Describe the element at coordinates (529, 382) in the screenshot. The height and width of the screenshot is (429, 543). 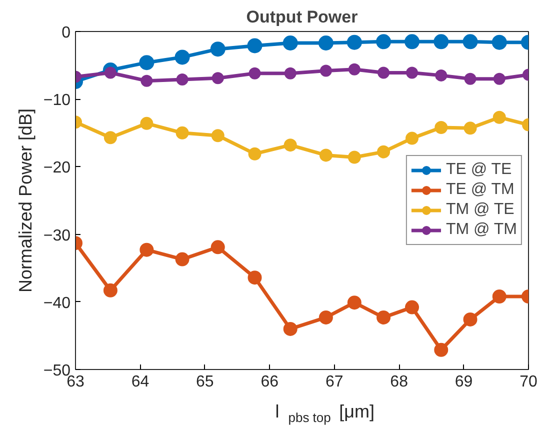
I see `x-tick-label: 70` at that location.